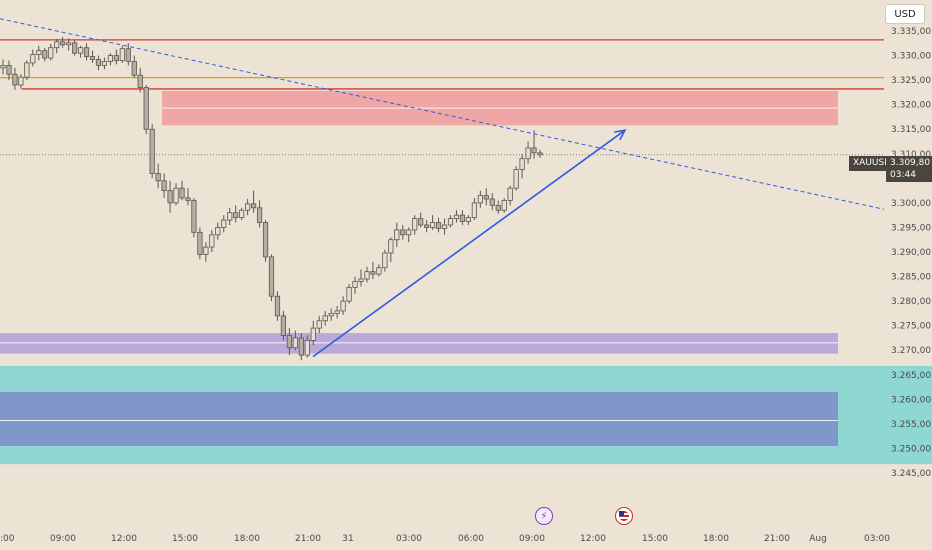  What do you see at coordinates (877, 539) in the screenshot?
I see `x-tick-label: 03:00` at bounding box center [877, 539].